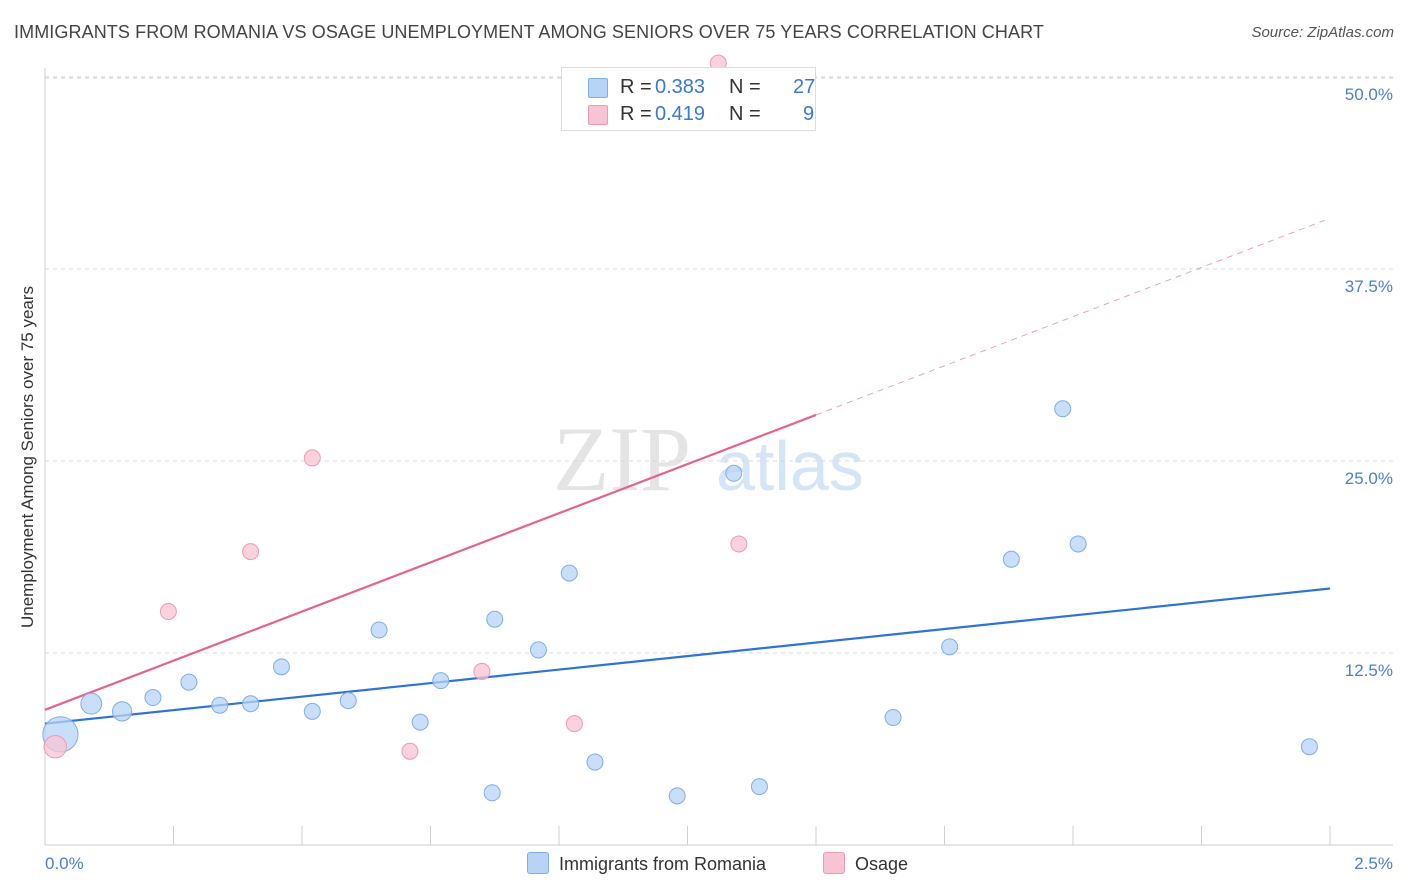 The height and width of the screenshot is (892, 1406). What do you see at coordinates (1322, 32) in the screenshot?
I see `source-label: Source: ZipAtlas.com` at bounding box center [1322, 32].